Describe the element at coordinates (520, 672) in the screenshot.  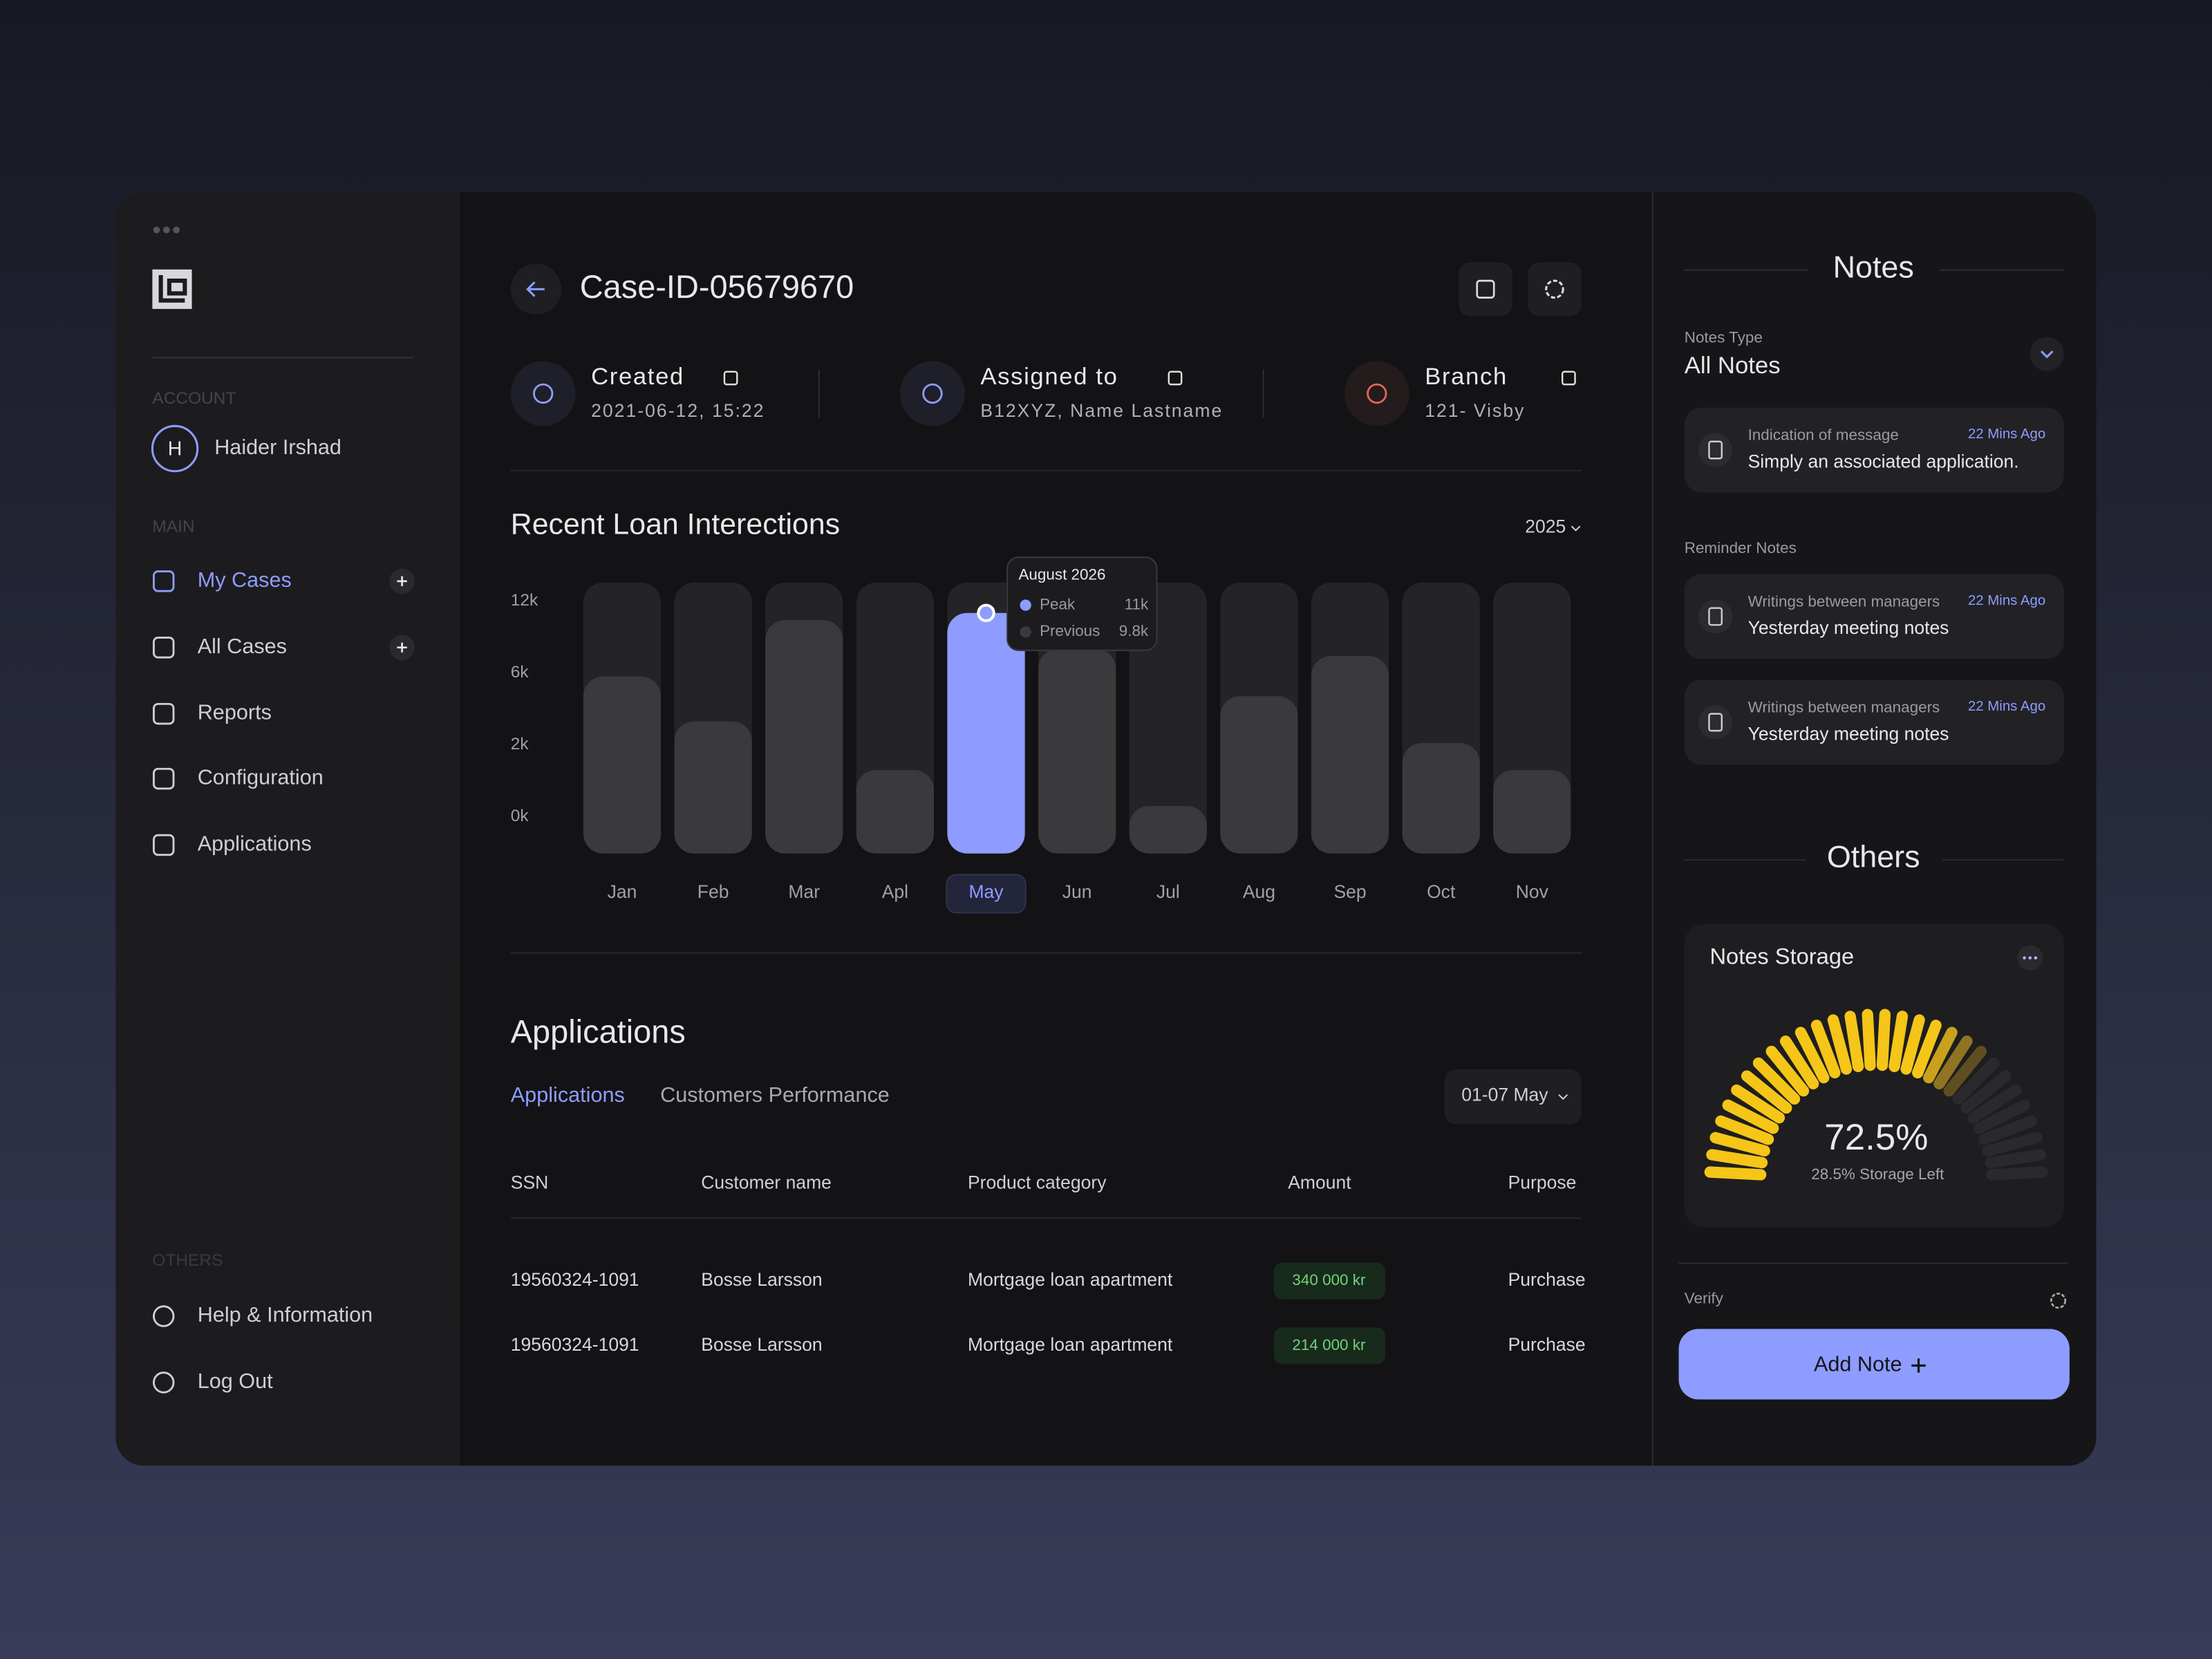
I see `y-tick-label: 6k` at that location.